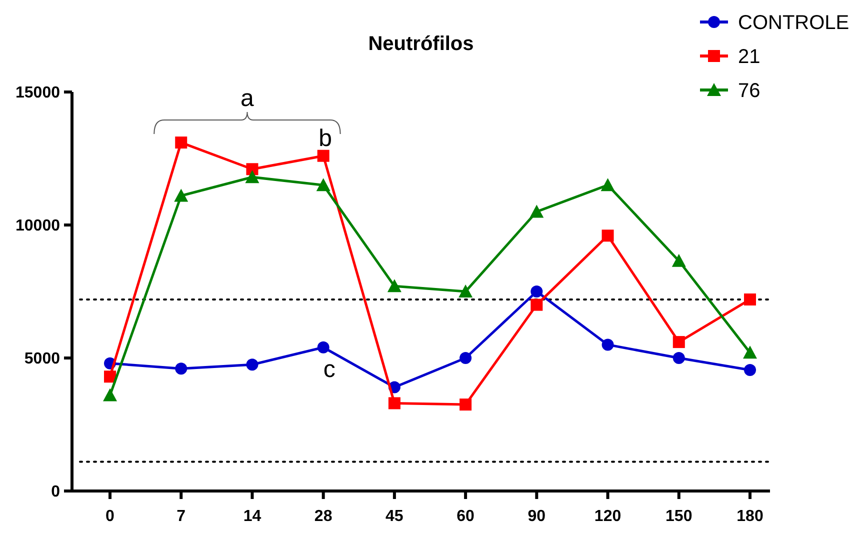  I want to click on x-tick-label: 14, so click(252, 516).